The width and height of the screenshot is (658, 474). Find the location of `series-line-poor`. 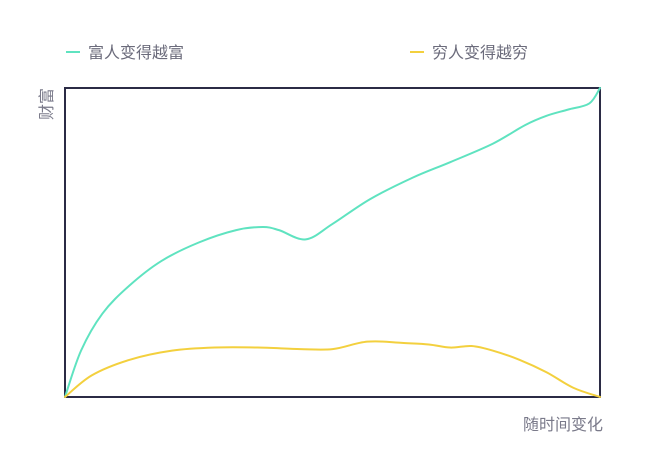

series-line-poor is located at coordinates (332, 369).